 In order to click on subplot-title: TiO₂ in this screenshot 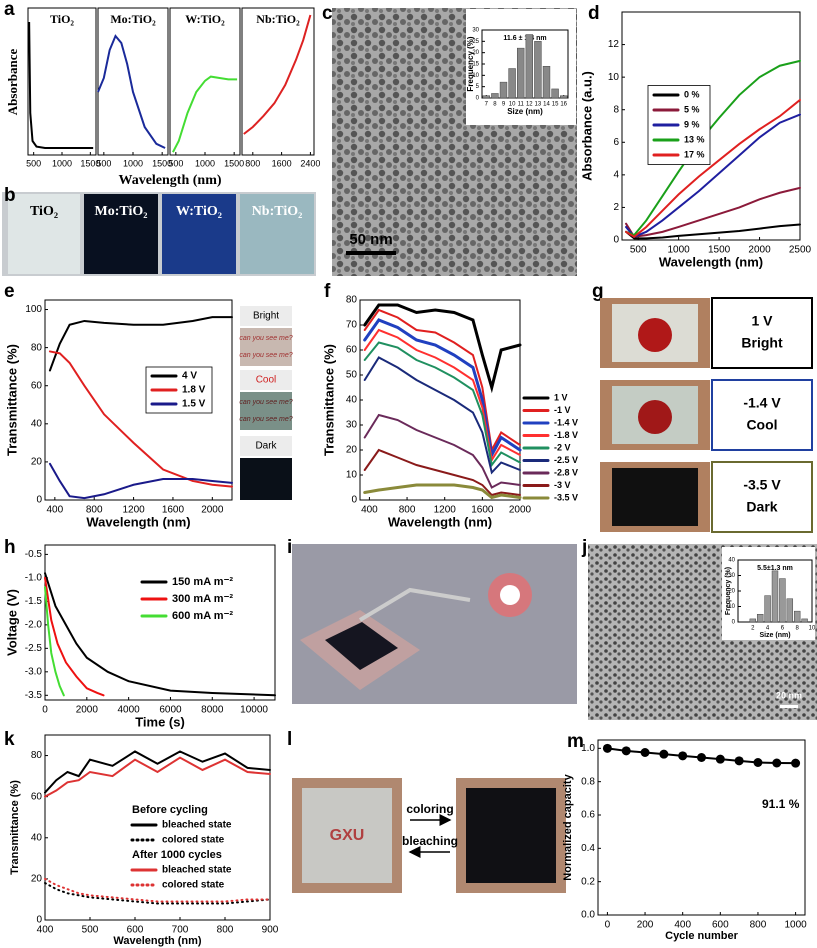, I will do `click(62, 19)`.